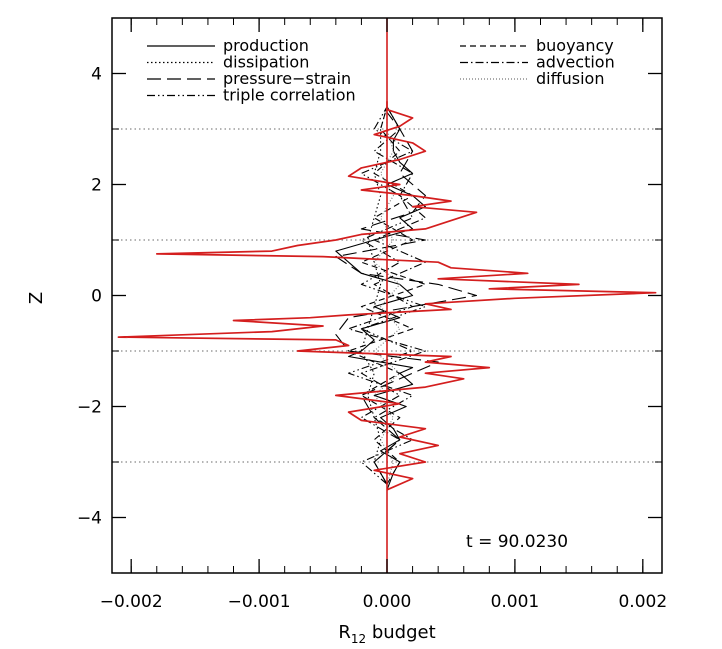  What do you see at coordinates (401, 632) in the screenshot?
I see `x-axis-title-suffix: budget` at bounding box center [401, 632].